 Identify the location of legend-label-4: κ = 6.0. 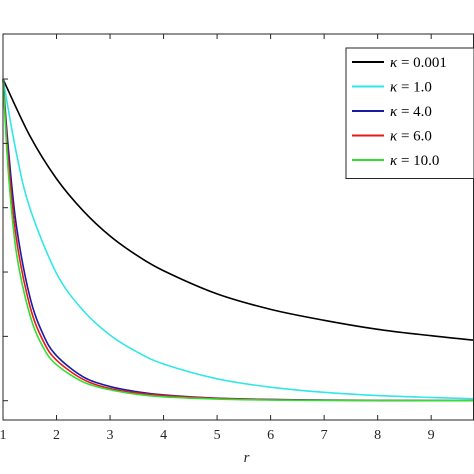
(411, 137).